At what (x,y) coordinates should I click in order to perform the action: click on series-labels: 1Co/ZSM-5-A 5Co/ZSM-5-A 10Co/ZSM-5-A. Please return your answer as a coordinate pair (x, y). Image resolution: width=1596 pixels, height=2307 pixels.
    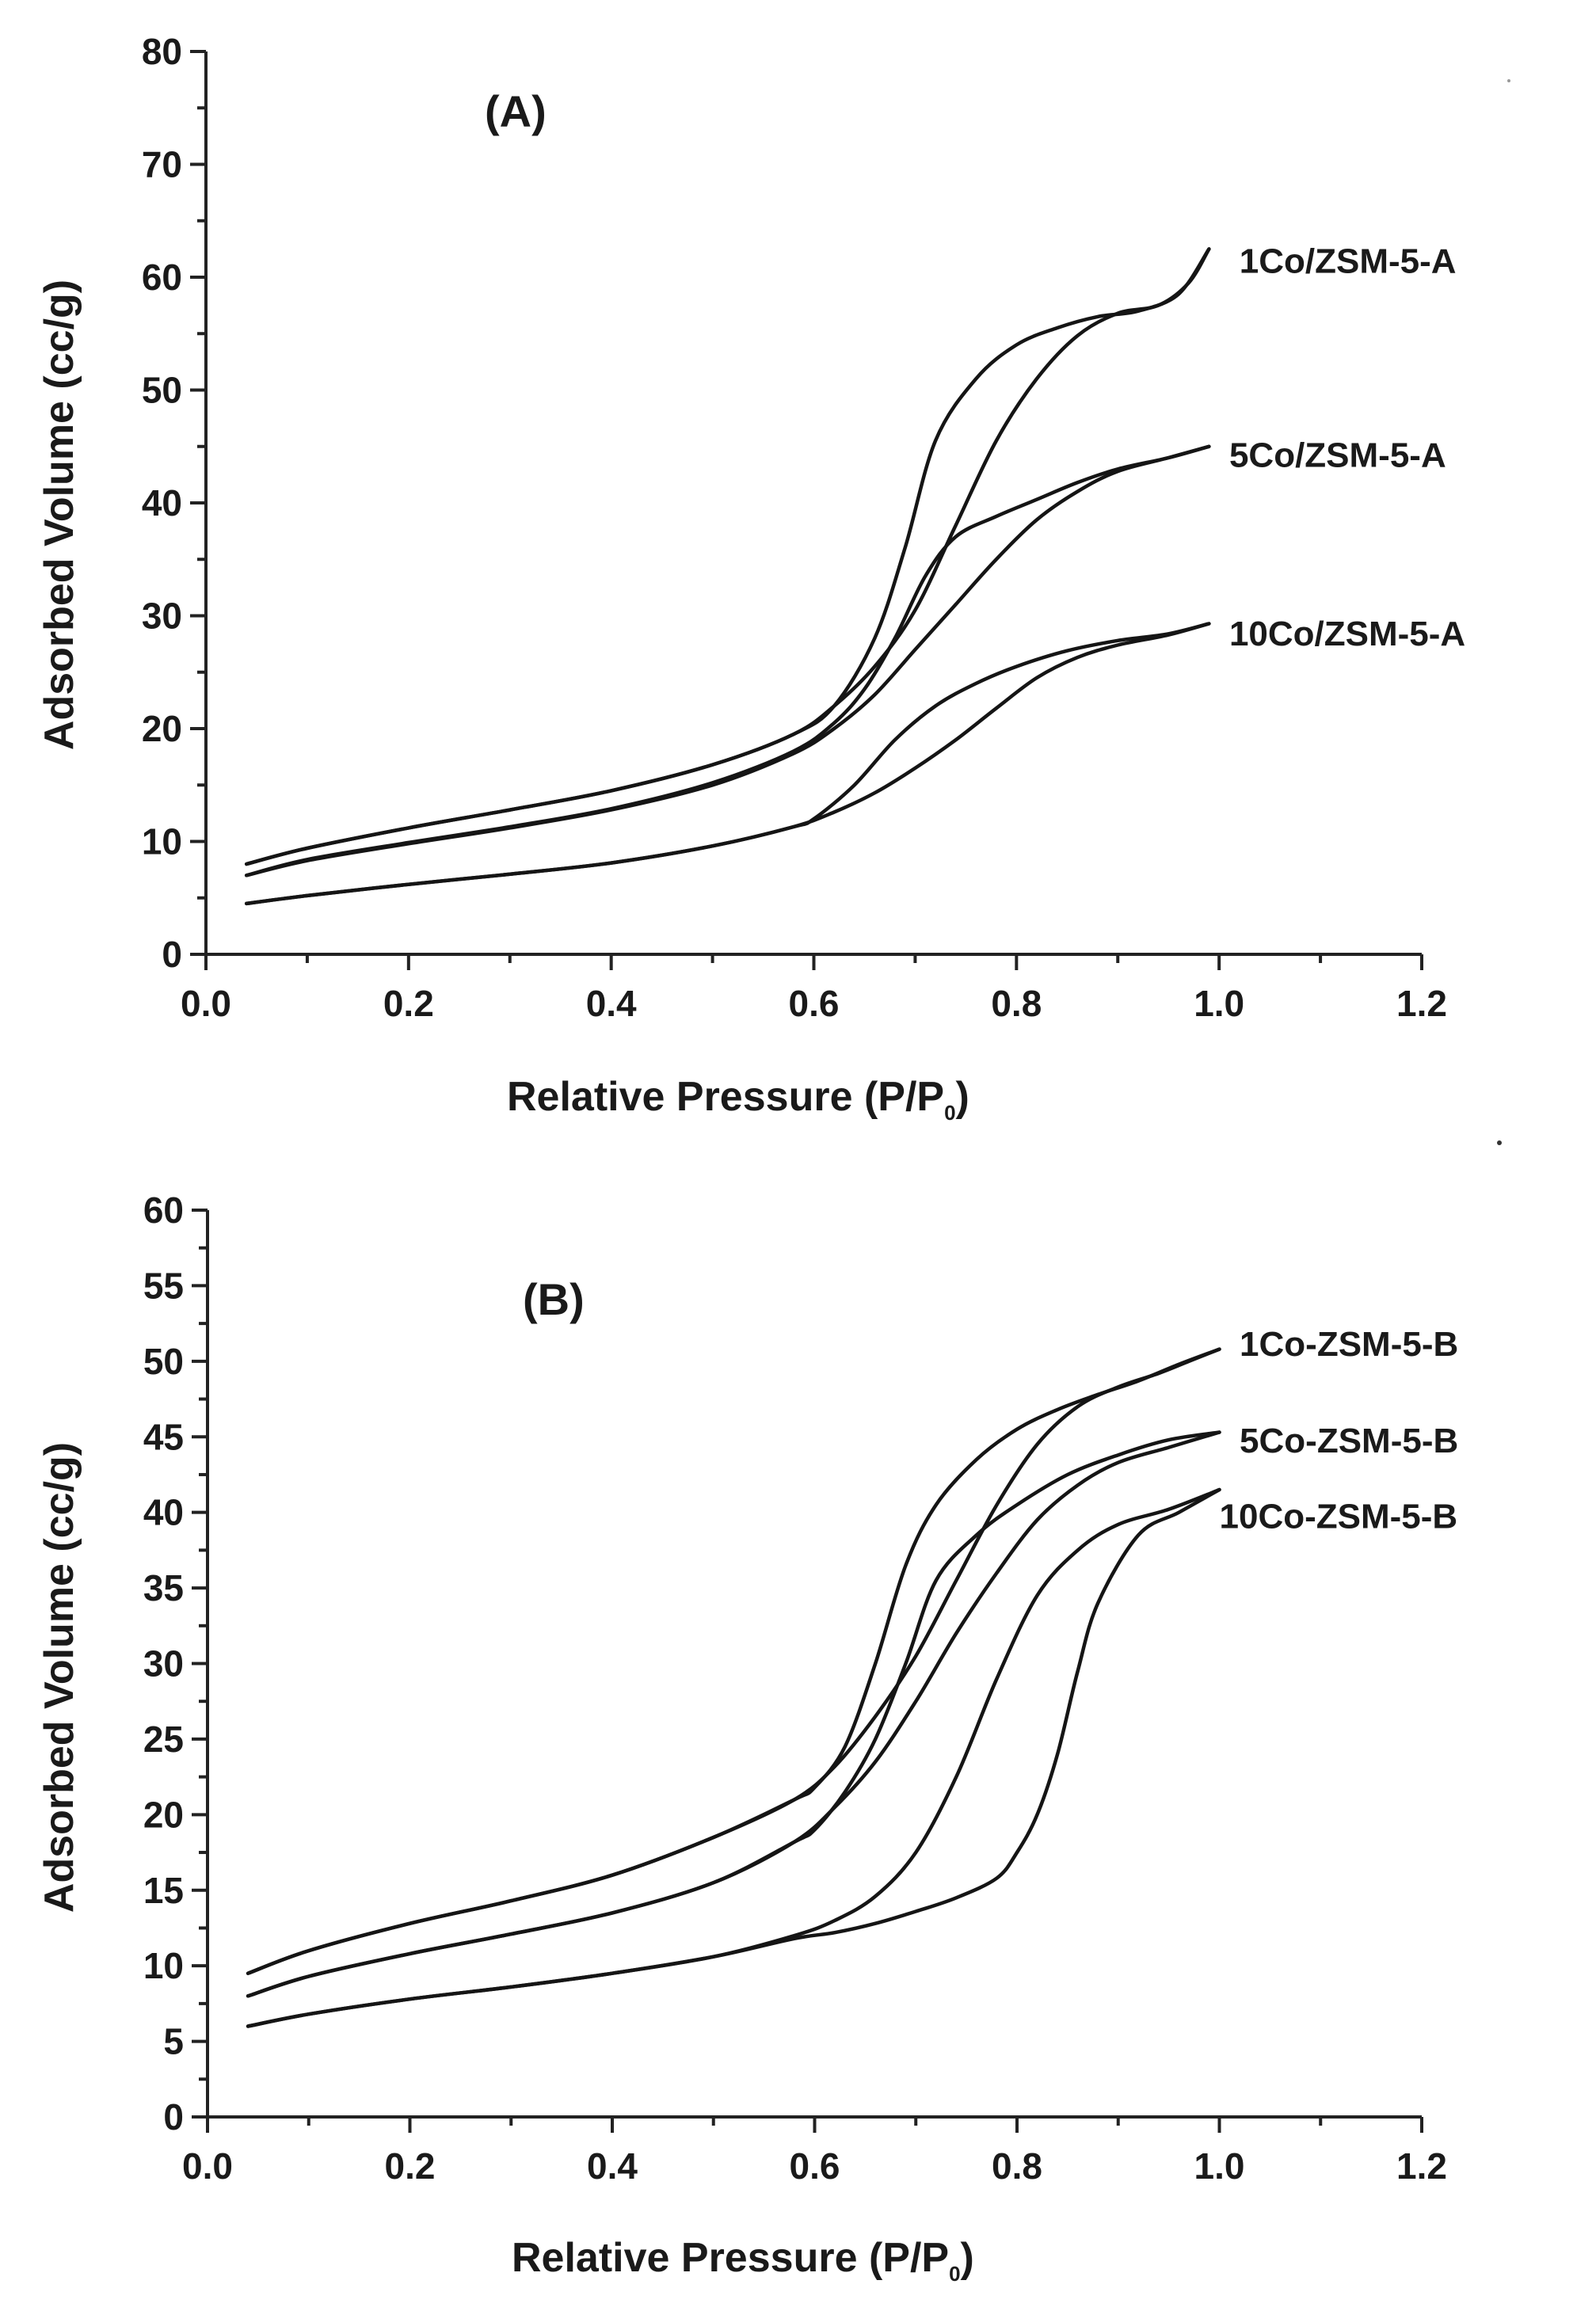
    Looking at the image, I should click on (1347, 447).